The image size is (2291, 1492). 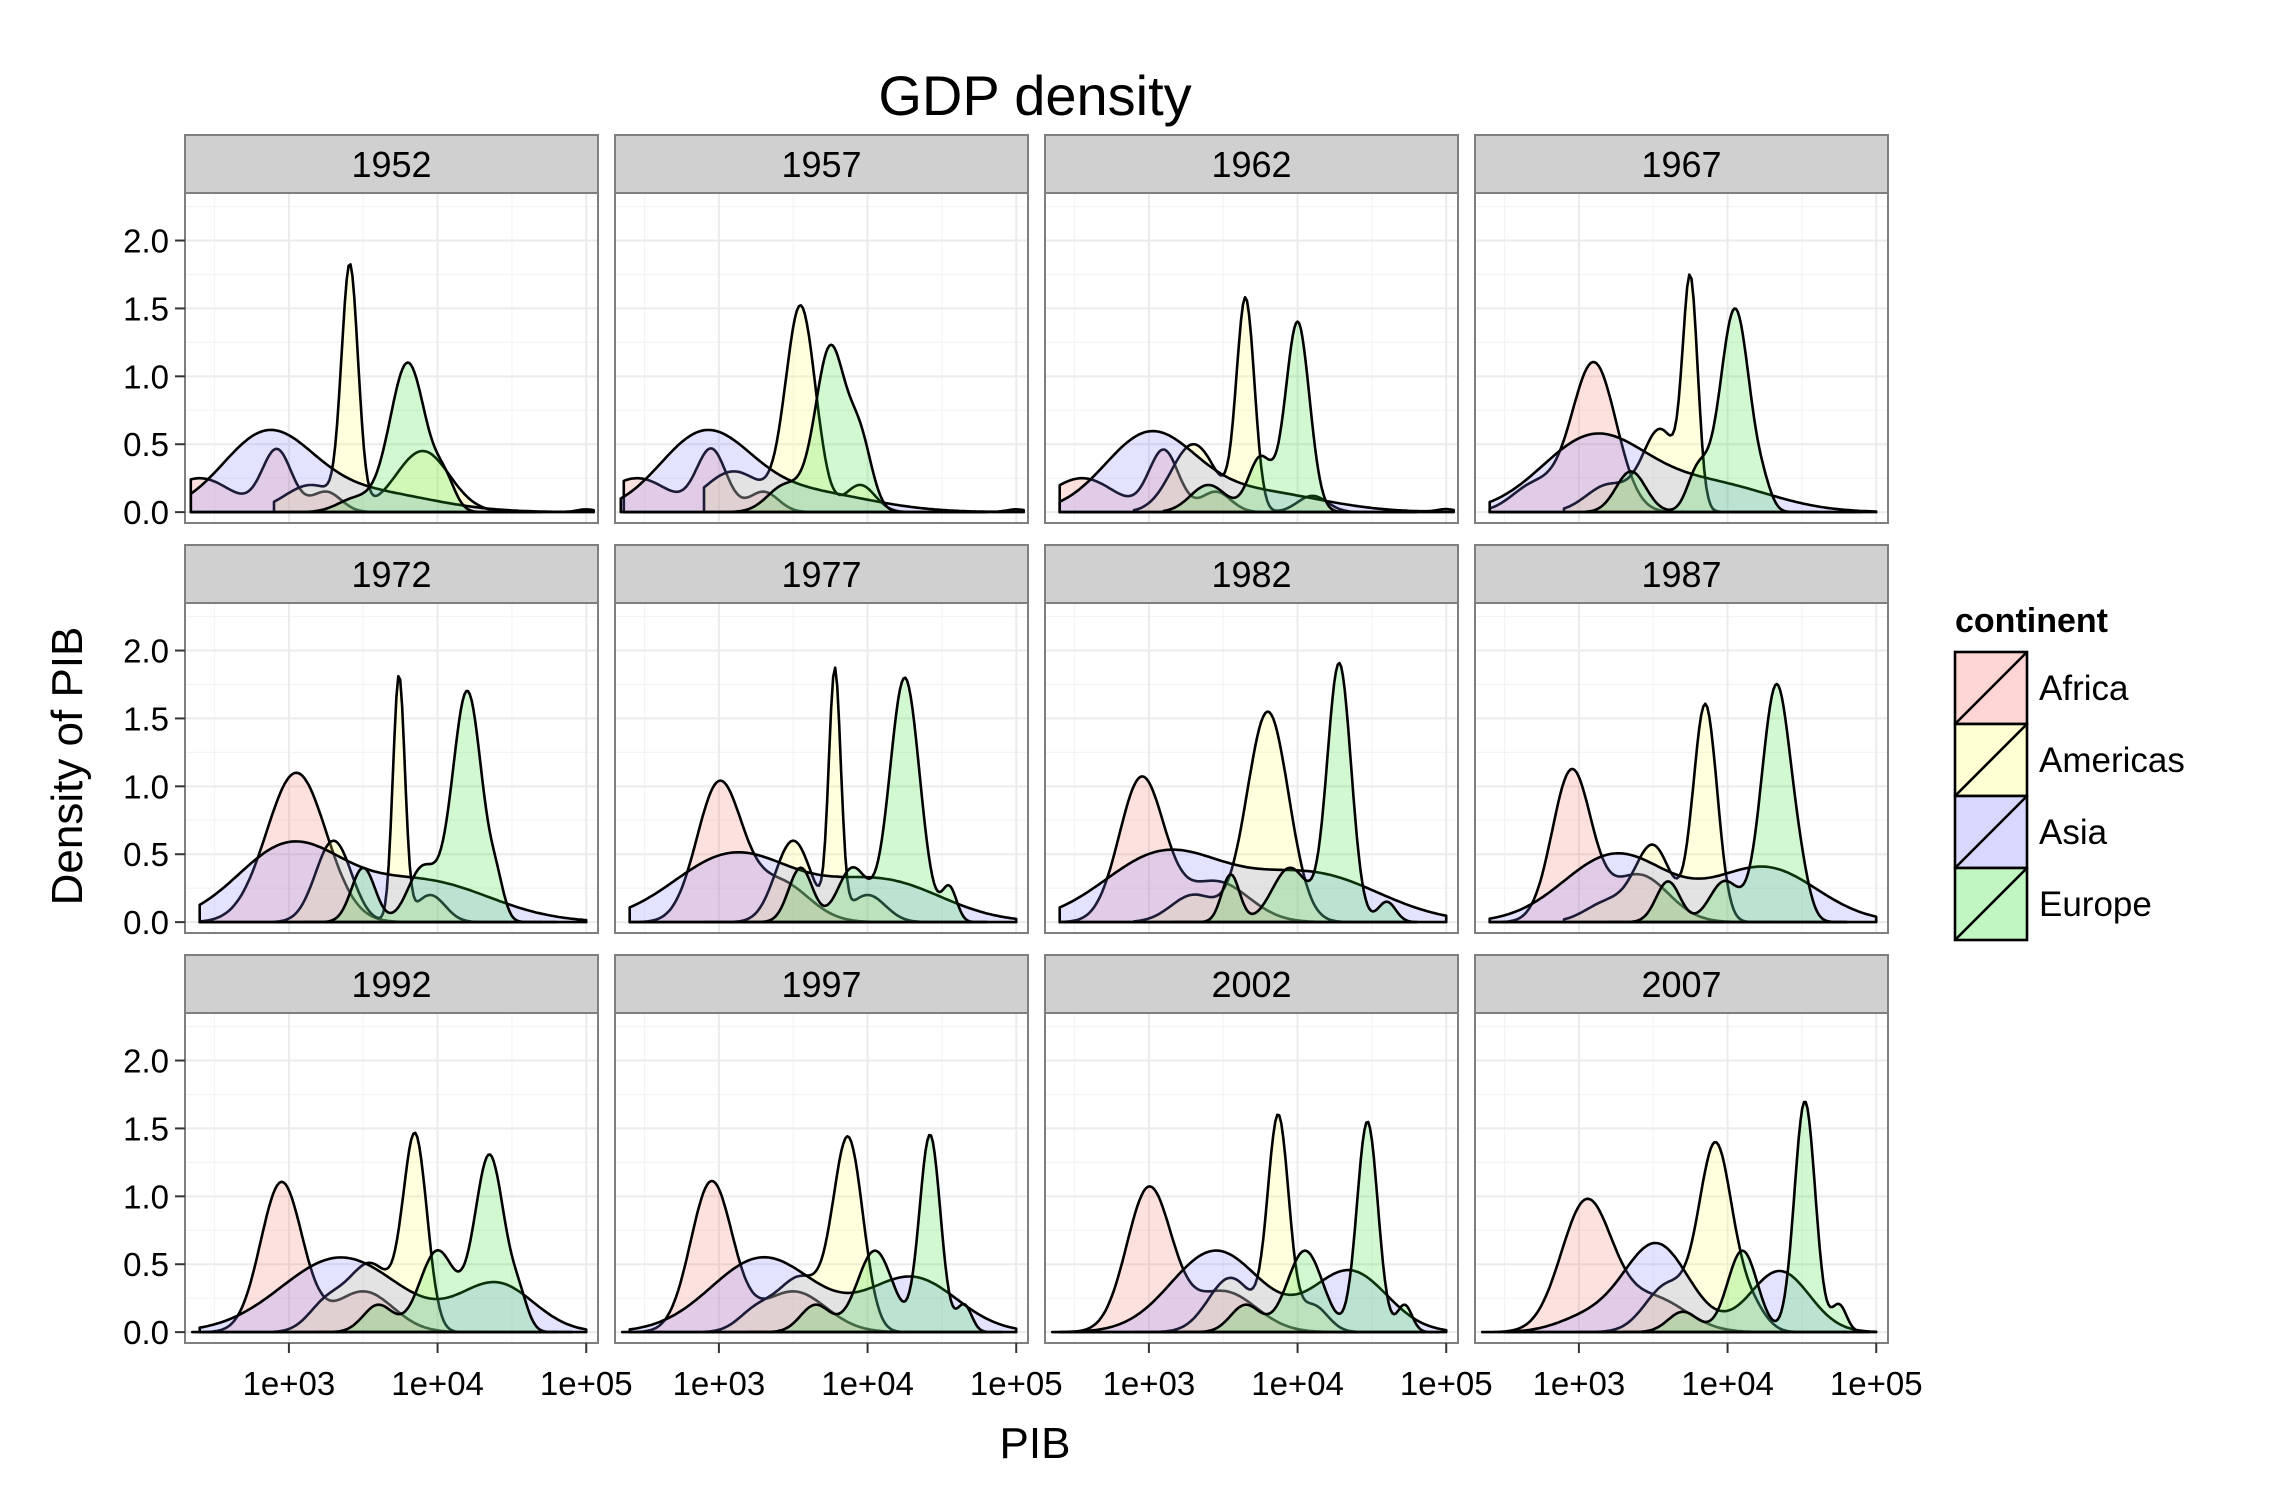 I want to click on facet-strip-label: 1982, so click(x=1251, y=574).